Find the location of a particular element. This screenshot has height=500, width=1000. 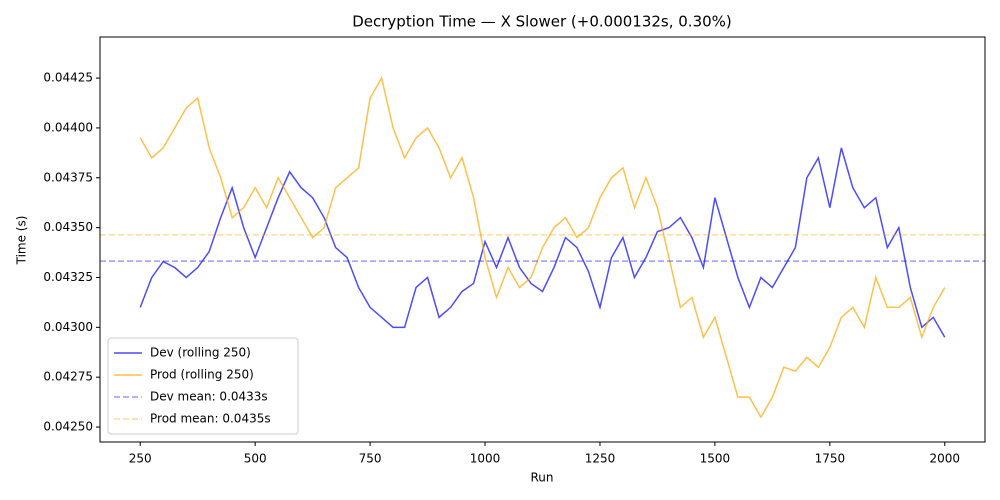

y-tick-label: 0.04275 is located at coordinates (68, 377).